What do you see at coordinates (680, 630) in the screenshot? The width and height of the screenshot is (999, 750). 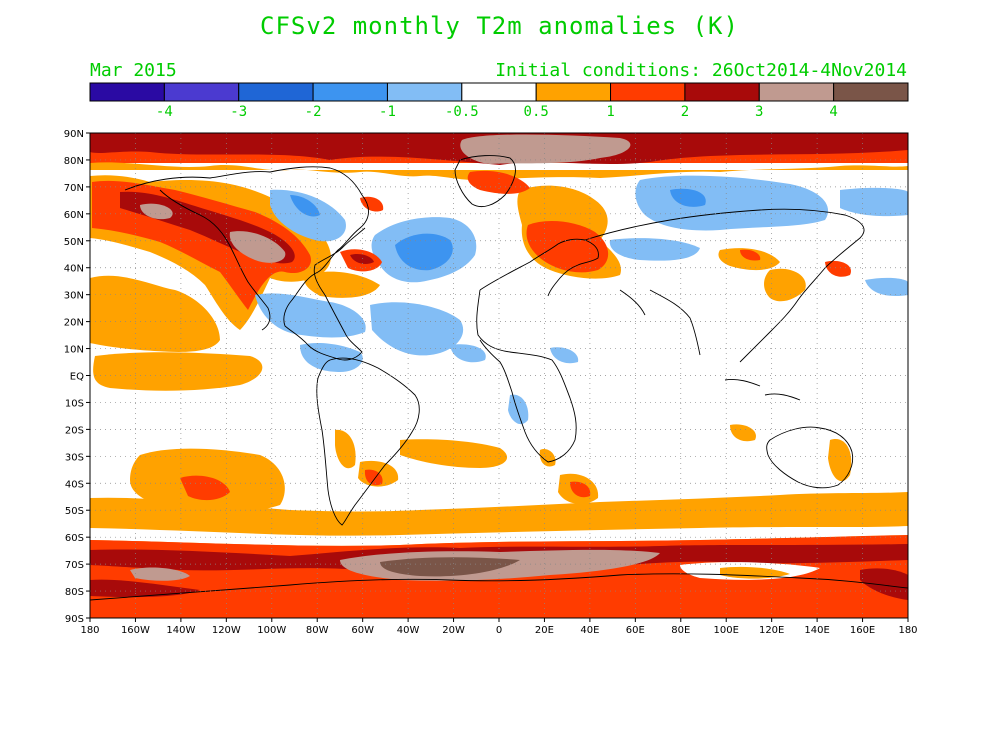 I see `lon-label: 80E` at bounding box center [680, 630].